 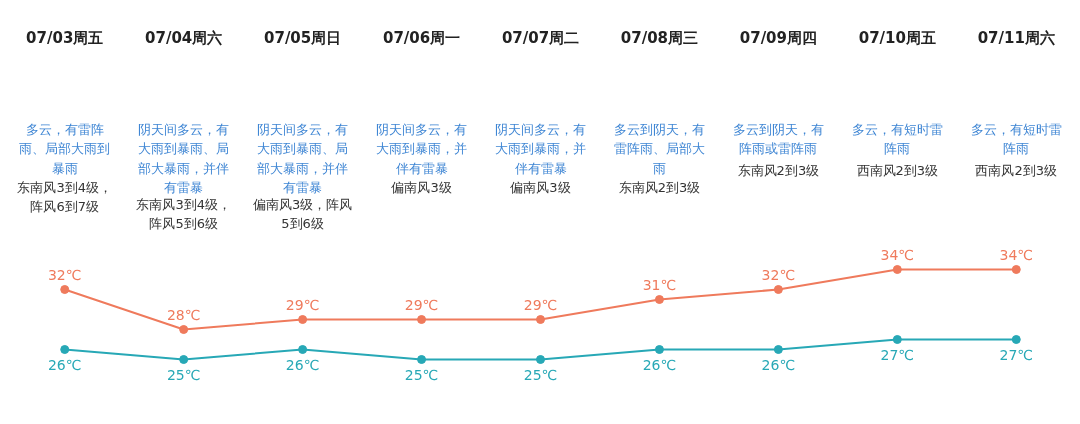 I want to click on x-tick-label: 07/03周五, so click(x=65, y=37).